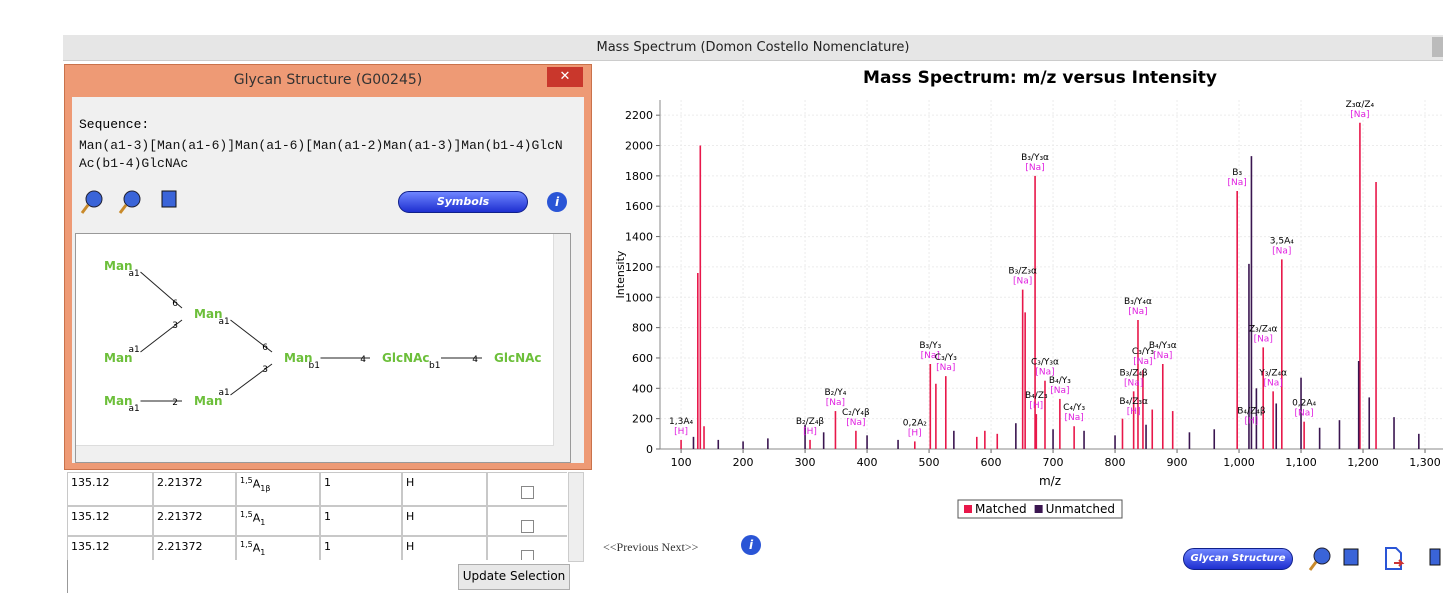 The height and width of the screenshot is (593, 1443). Describe the element at coordinates (315, 453) in the screenshot. I see `h-scrollbar` at that location.